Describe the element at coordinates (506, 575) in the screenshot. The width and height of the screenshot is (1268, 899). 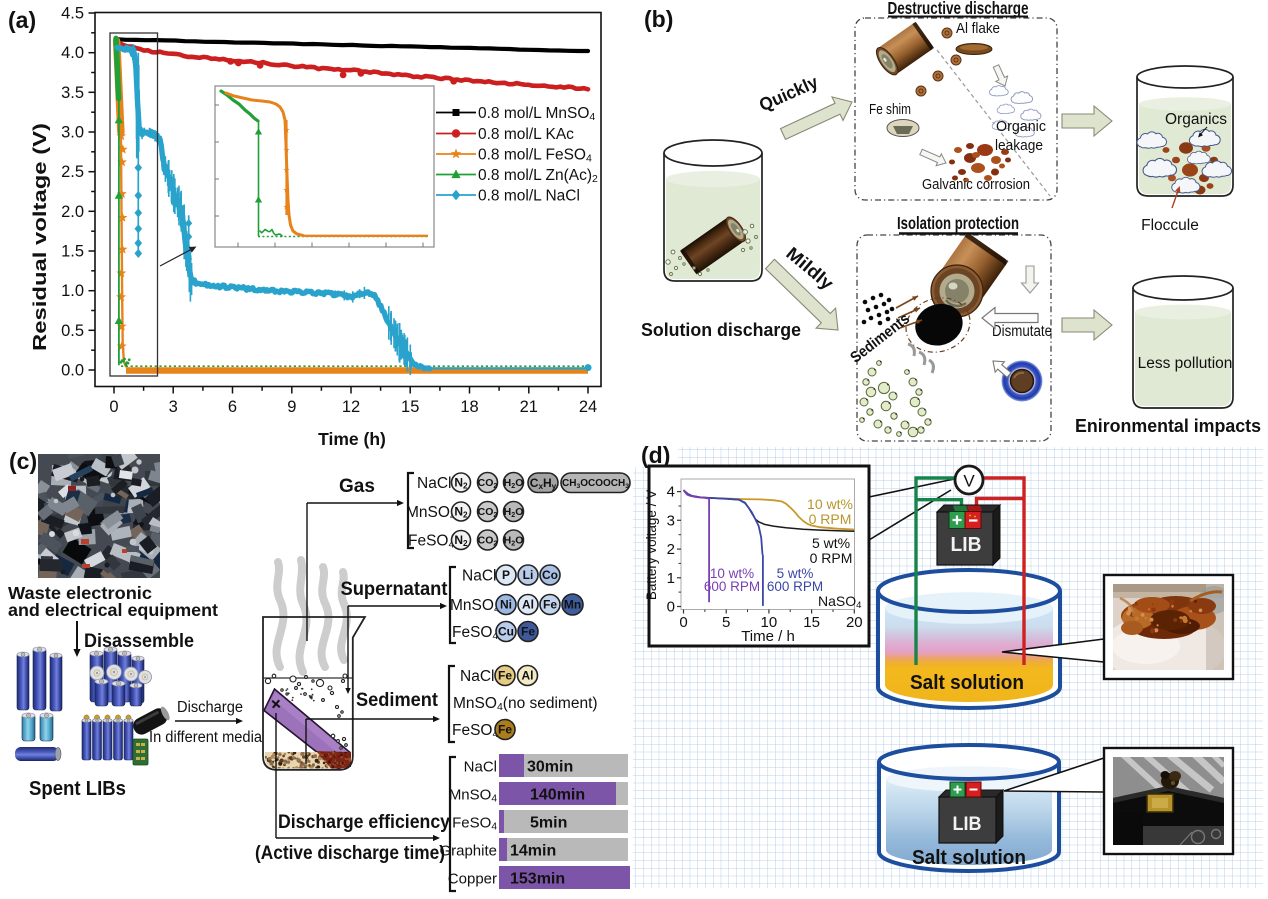
I see `svg-text: P` at that location.